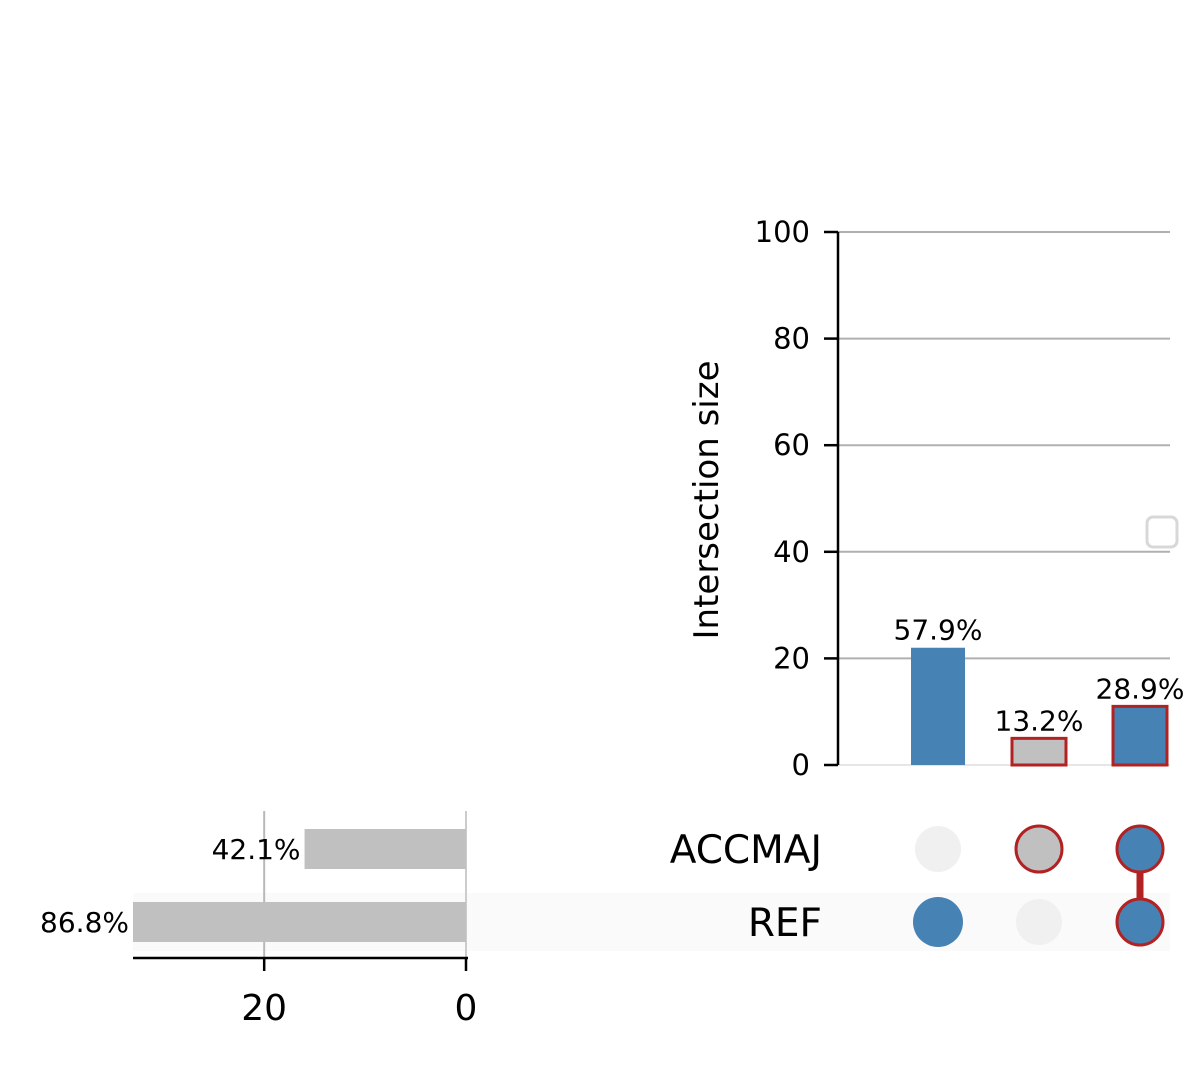 This screenshot has width=1200, height=1066. What do you see at coordinates (938, 849) in the screenshot?
I see `matrix-dot-1-accmaj` at bounding box center [938, 849].